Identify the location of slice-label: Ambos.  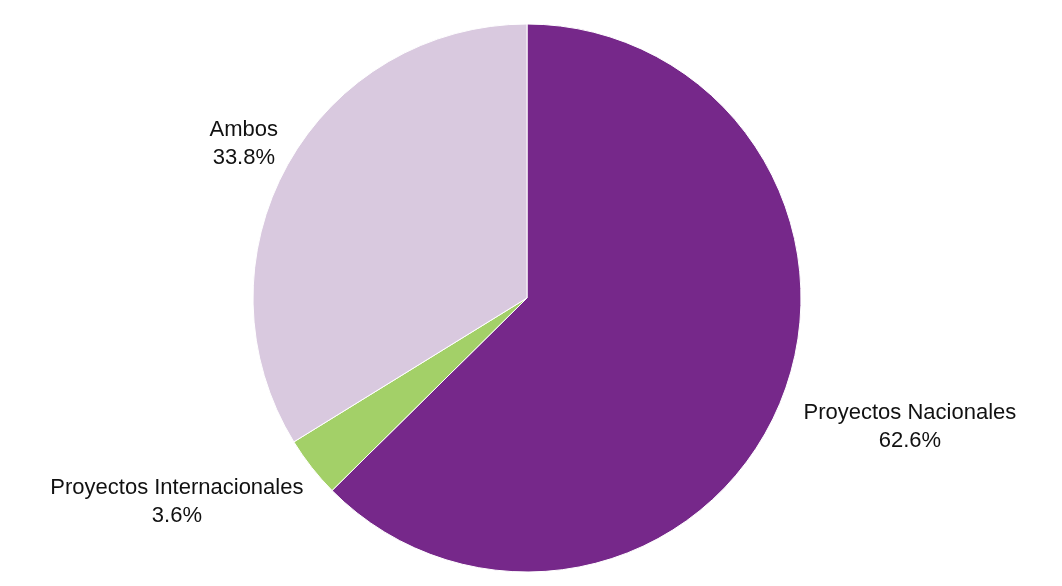
(244, 129).